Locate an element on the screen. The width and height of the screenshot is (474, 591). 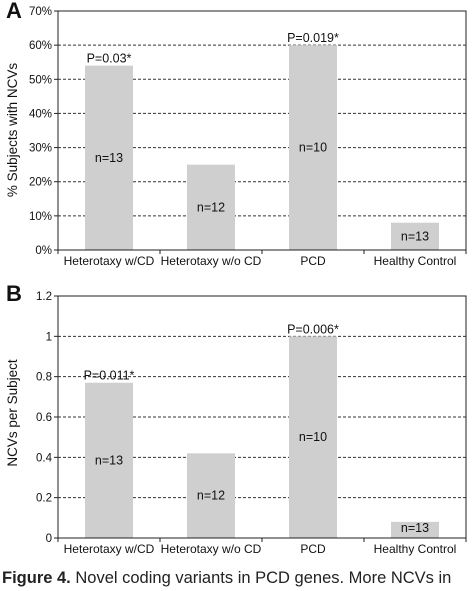
y-tick-label: 0.6 is located at coordinates (44, 418).